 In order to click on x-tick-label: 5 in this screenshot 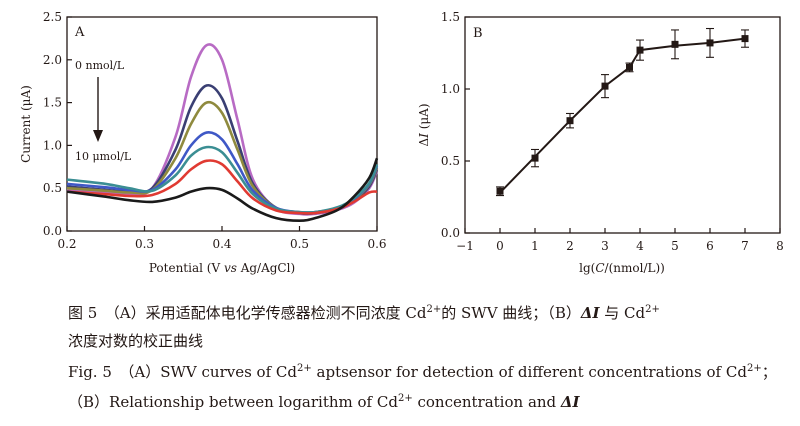, I will do `click(675, 246)`.